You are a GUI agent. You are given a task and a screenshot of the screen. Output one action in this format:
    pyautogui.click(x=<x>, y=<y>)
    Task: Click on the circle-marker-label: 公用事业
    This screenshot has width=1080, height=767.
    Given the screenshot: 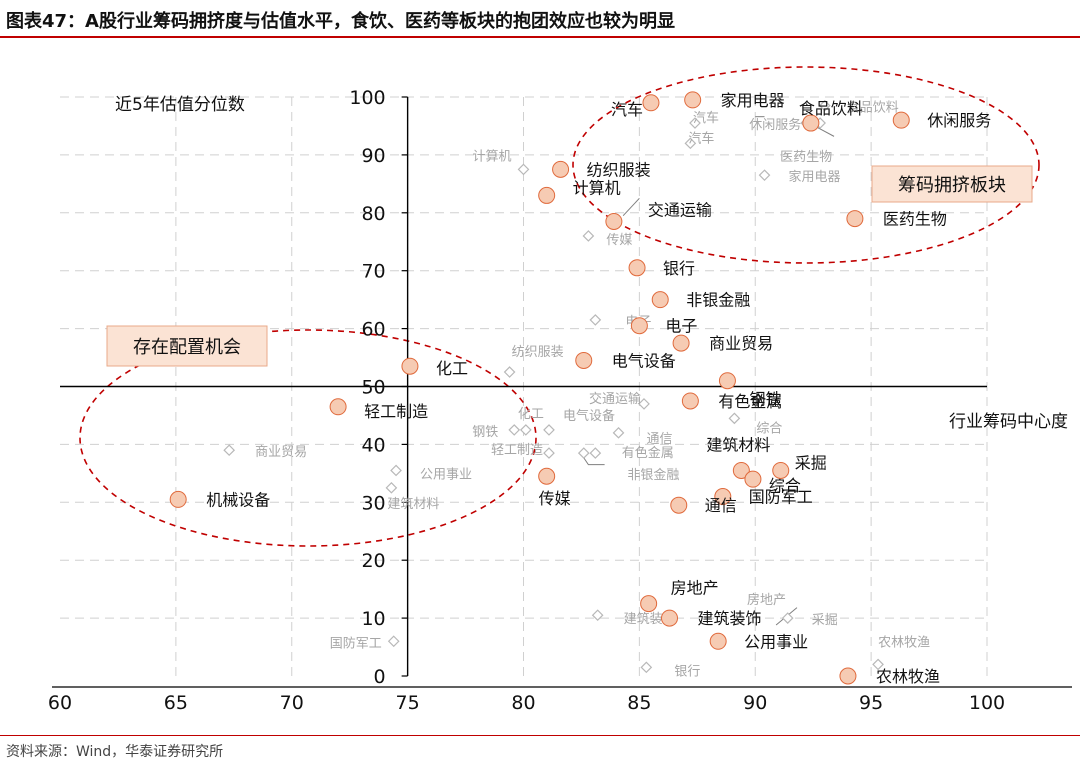 What is the action you would take?
    pyautogui.click(x=776, y=641)
    